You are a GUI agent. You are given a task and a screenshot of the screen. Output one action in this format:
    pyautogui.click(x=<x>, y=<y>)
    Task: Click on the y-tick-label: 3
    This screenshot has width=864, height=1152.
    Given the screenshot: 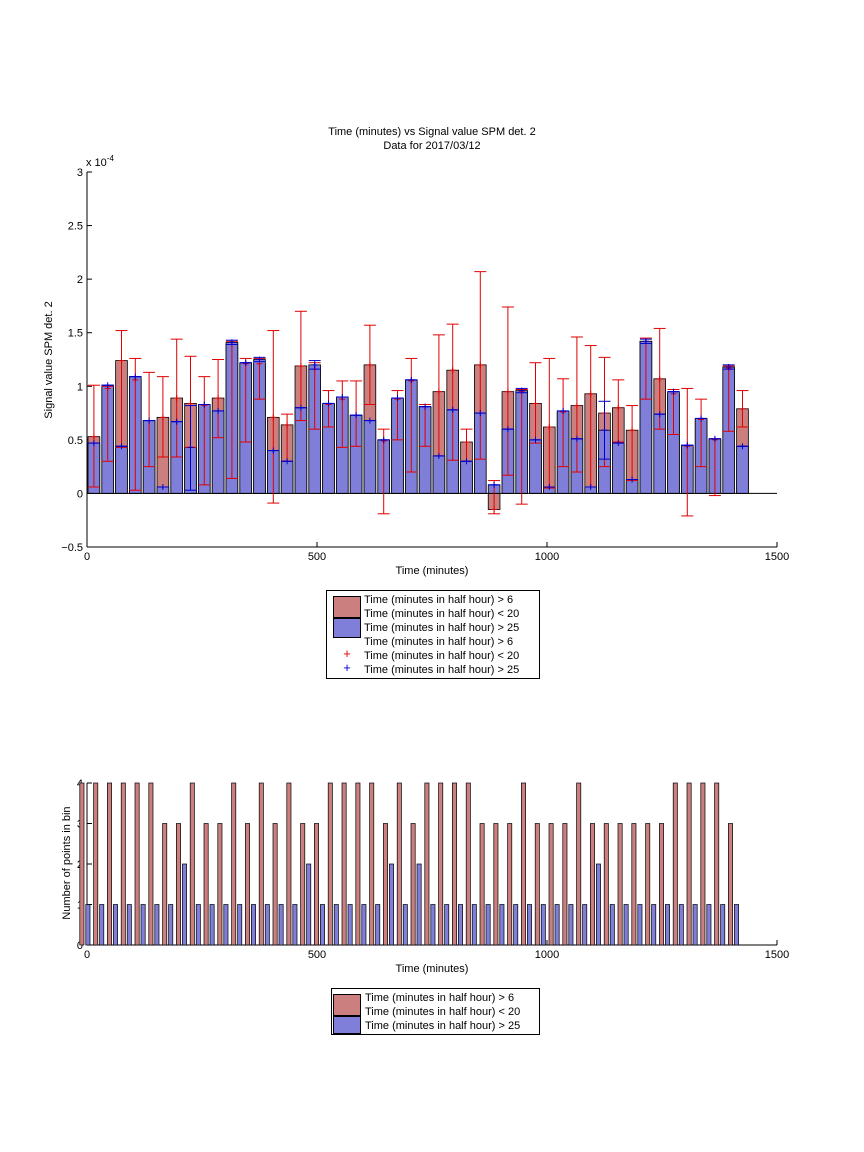 What is the action you would take?
    pyautogui.click(x=80, y=173)
    